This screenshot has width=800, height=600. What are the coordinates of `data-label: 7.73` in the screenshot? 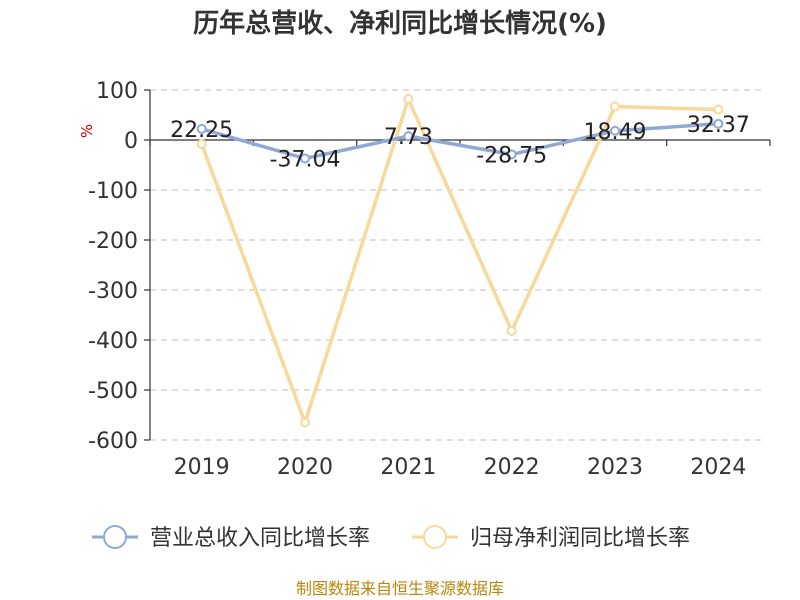 It's located at (408, 137).